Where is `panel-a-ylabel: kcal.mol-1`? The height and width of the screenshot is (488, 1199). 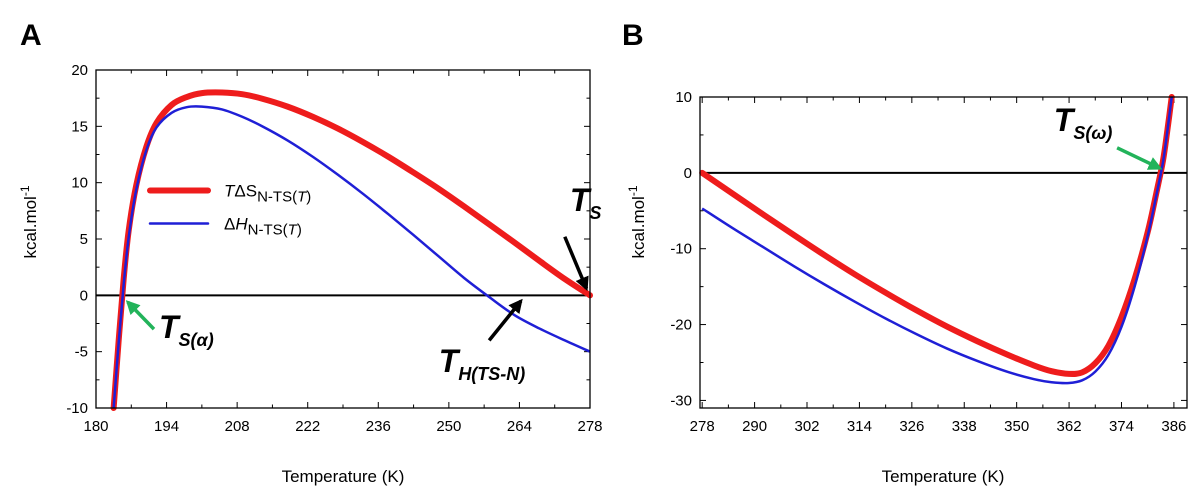
panel-a-ylabel: kcal.mol-1 is located at coordinates (29, 221).